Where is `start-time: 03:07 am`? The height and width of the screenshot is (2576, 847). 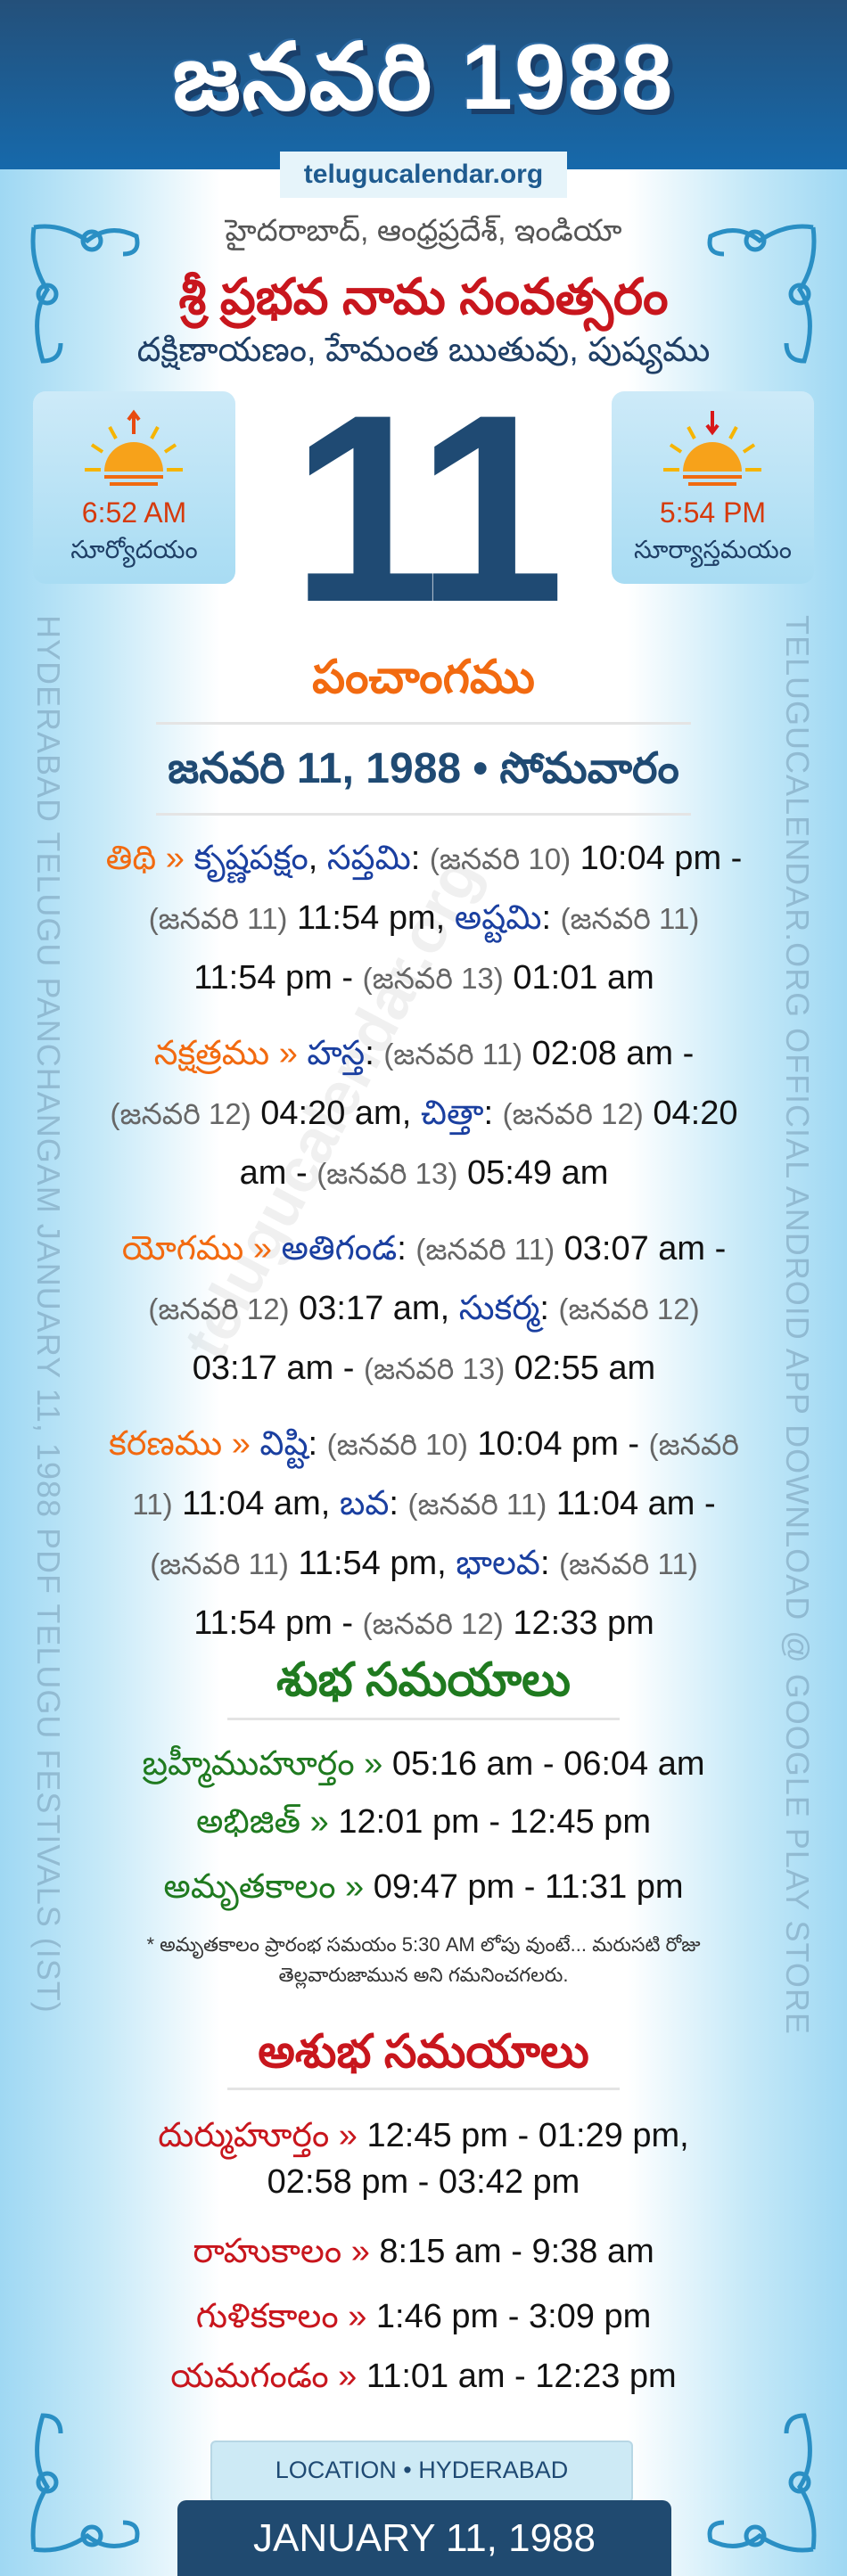 start-time: 03:07 am is located at coordinates (634, 1248).